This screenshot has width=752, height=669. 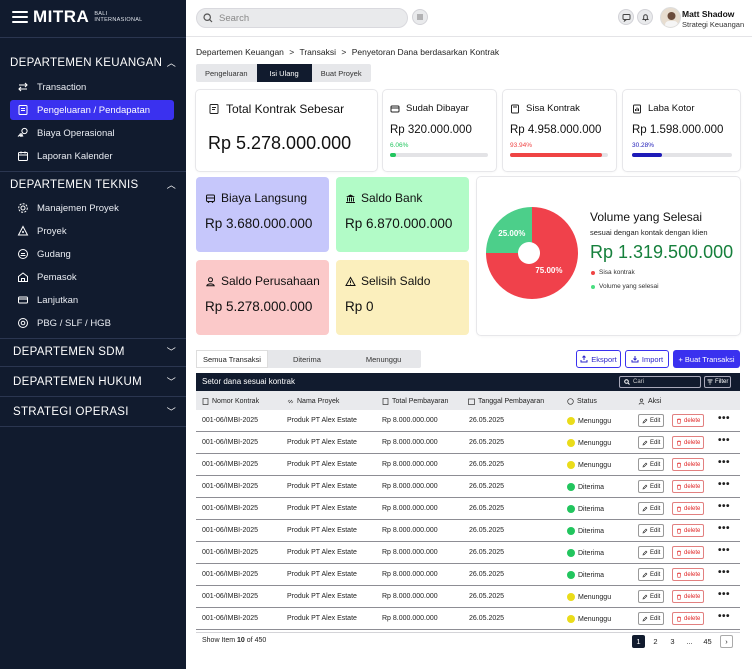 What do you see at coordinates (232, 359) in the screenshot?
I see `tab-semua-transaksi: Semua Transaksi` at bounding box center [232, 359].